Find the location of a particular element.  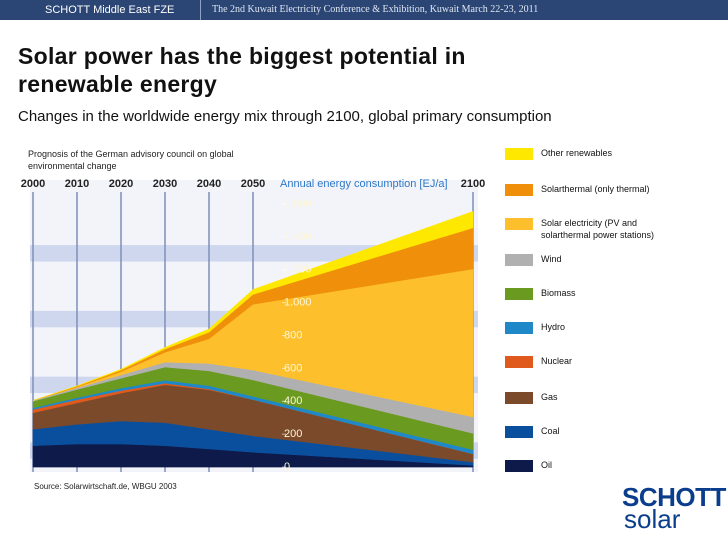

y-tick-label: 600 is located at coordinates (293, 368).